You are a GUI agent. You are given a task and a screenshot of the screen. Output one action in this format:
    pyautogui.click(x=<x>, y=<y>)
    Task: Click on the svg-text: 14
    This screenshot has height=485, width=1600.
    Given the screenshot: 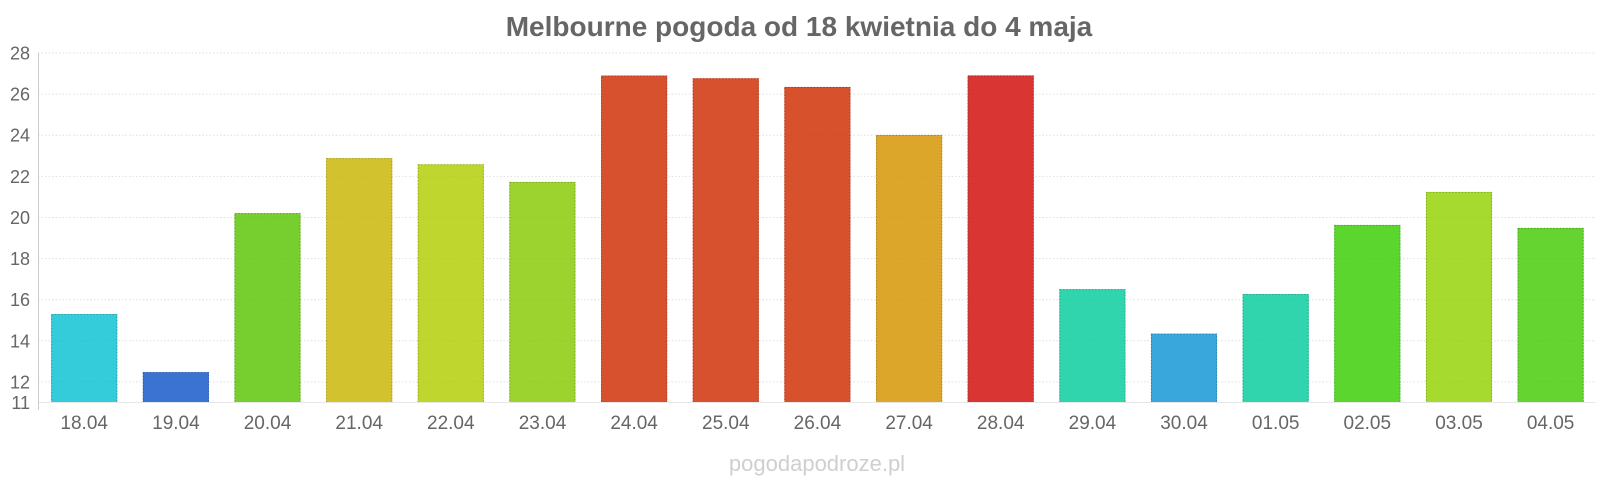 What is the action you would take?
    pyautogui.click(x=20, y=341)
    